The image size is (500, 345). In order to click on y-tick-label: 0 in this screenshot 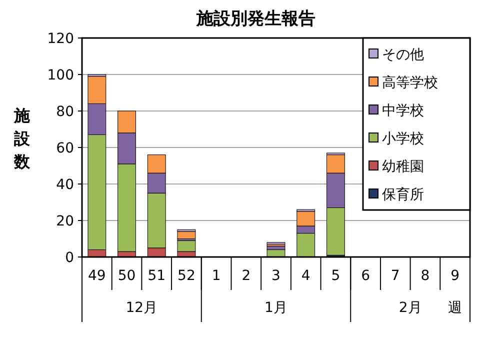, I will do `click(69, 258)`.